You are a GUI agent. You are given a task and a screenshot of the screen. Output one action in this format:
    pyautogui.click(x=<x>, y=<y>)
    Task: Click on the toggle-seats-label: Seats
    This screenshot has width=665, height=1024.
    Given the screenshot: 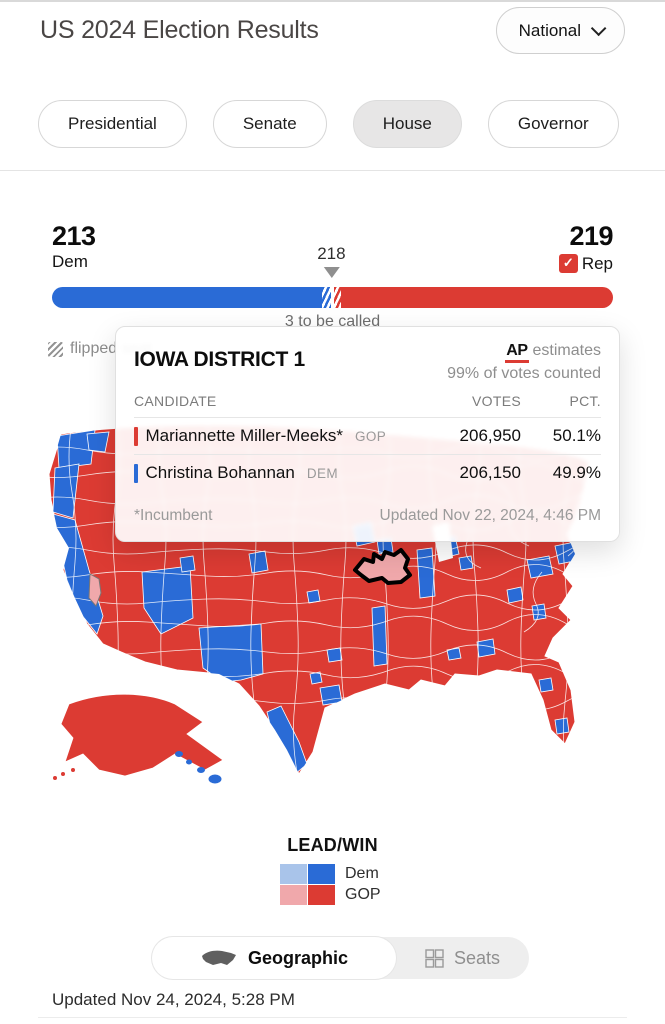 What is the action you would take?
    pyautogui.click(x=477, y=957)
    